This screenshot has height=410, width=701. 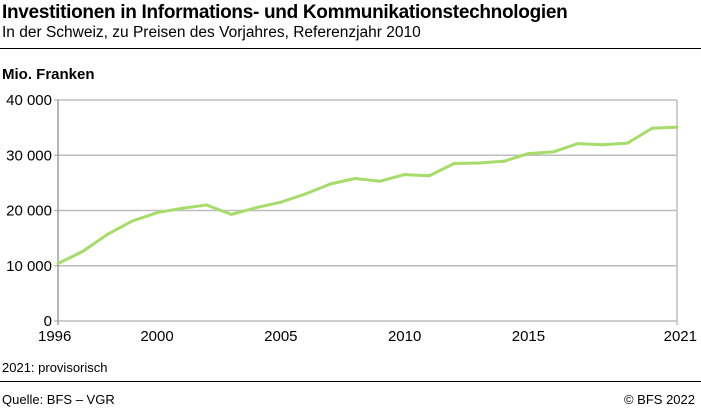 What do you see at coordinates (659, 399) in the screenshot?
I see `copyright-text: © BFS 2022` at bounding box center [659, 399].